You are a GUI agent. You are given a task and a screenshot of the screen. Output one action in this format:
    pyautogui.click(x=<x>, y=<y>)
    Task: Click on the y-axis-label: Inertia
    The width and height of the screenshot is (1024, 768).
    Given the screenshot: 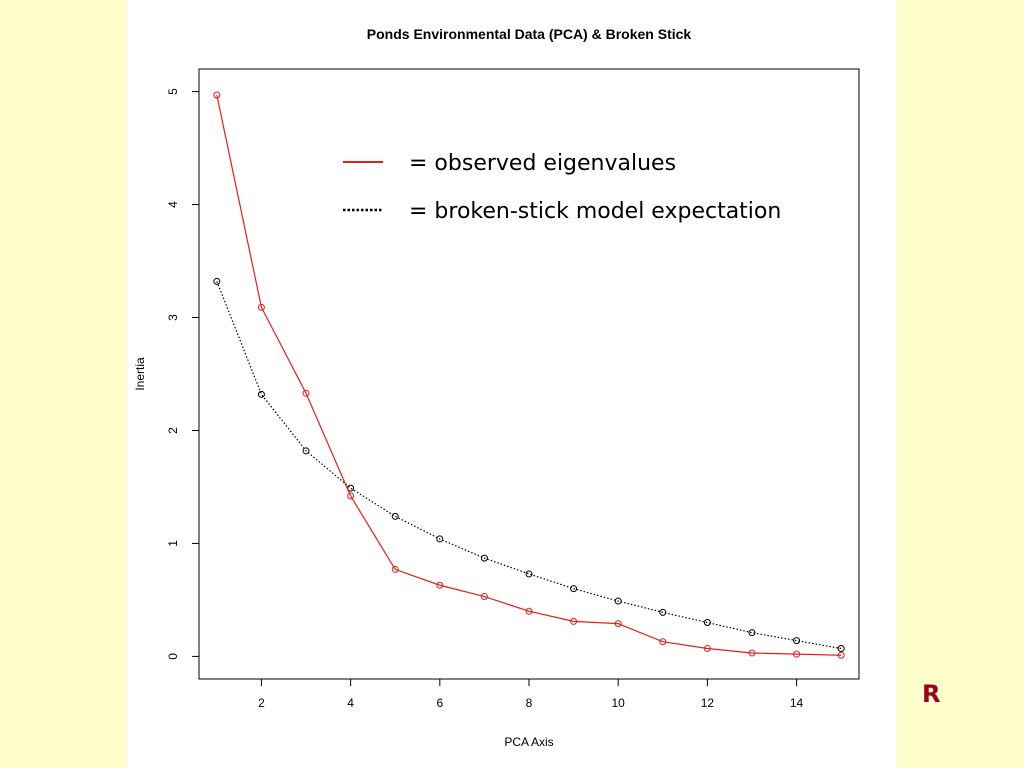 What is the action you would take?
    pyautogui.click(x=140, y=374)
    